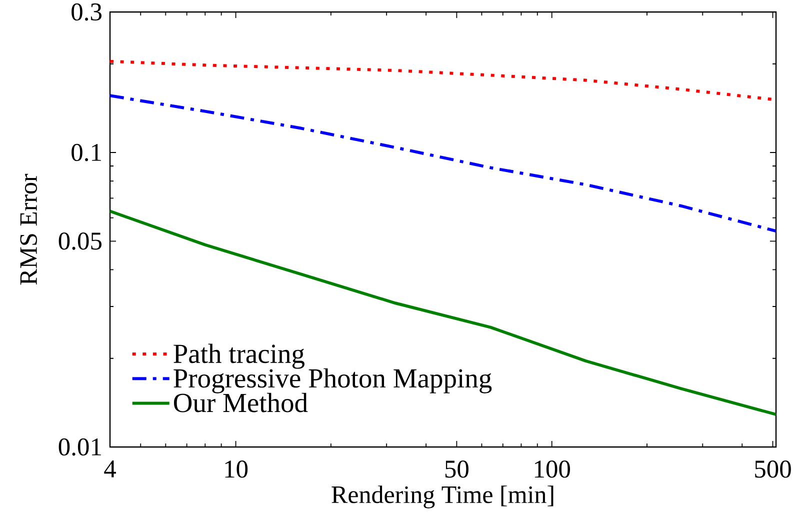 The width and height of the screenshot is (798, 515). Describe the element at coordinates (236, 469) in the screenshot. I see `x-tick-label: 10` at that location.